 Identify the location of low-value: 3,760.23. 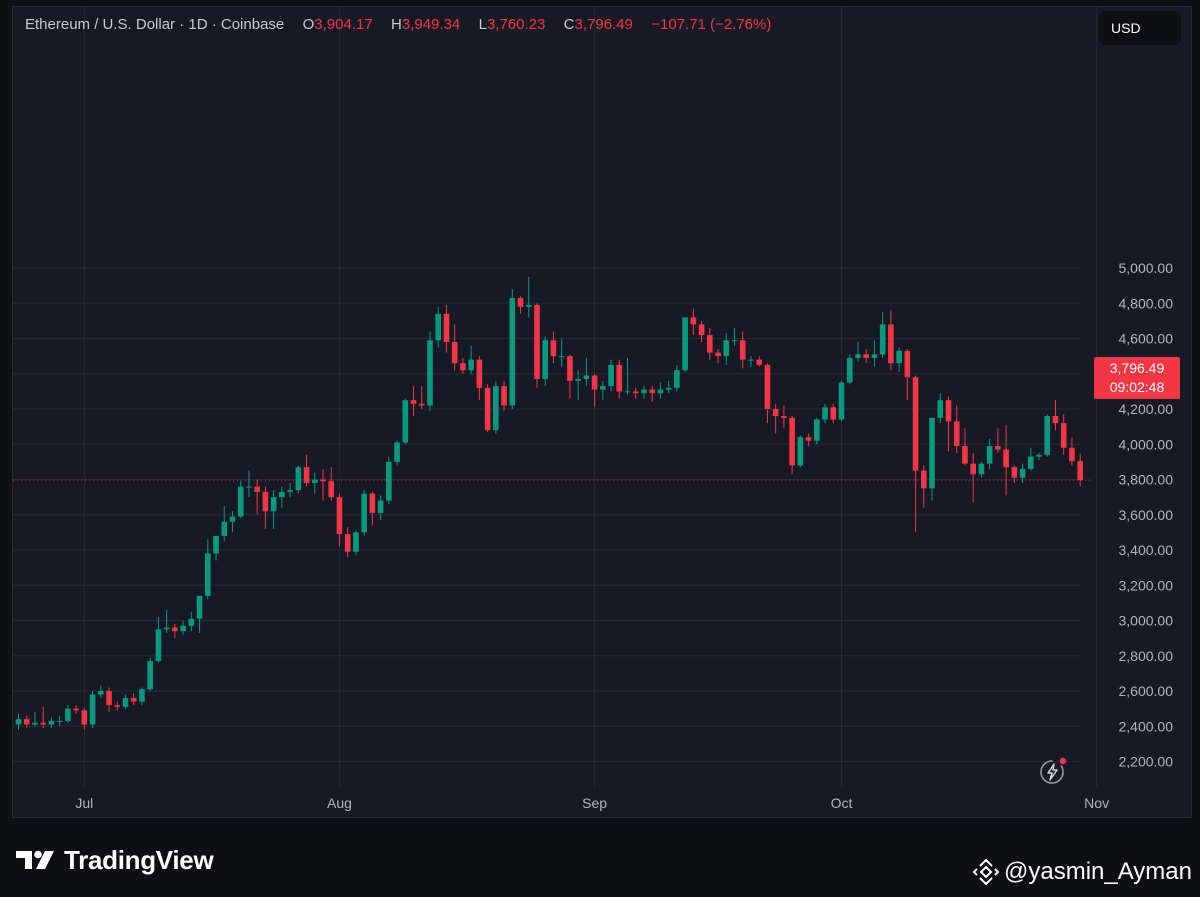
(516, 24).